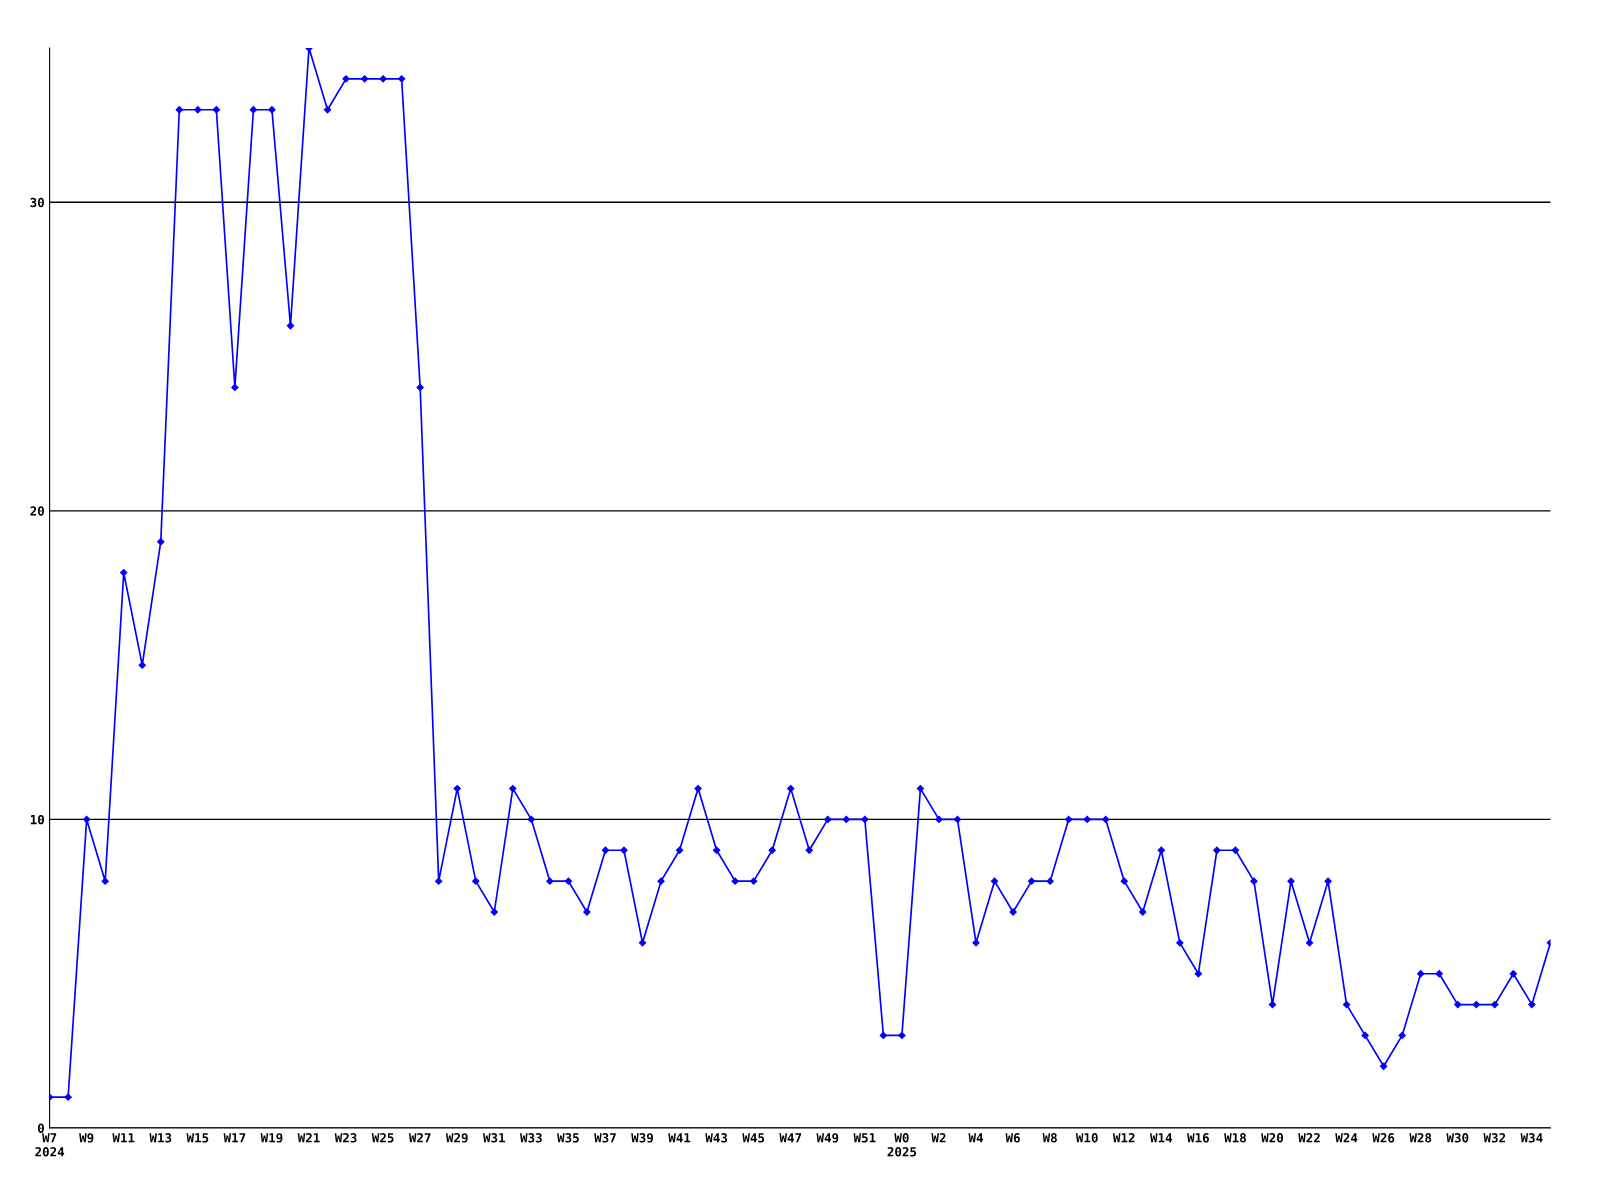  Describe the element at coordinates (902, 1145) in the screenshot. I see `x-tick-label: W0 2025` at that location.